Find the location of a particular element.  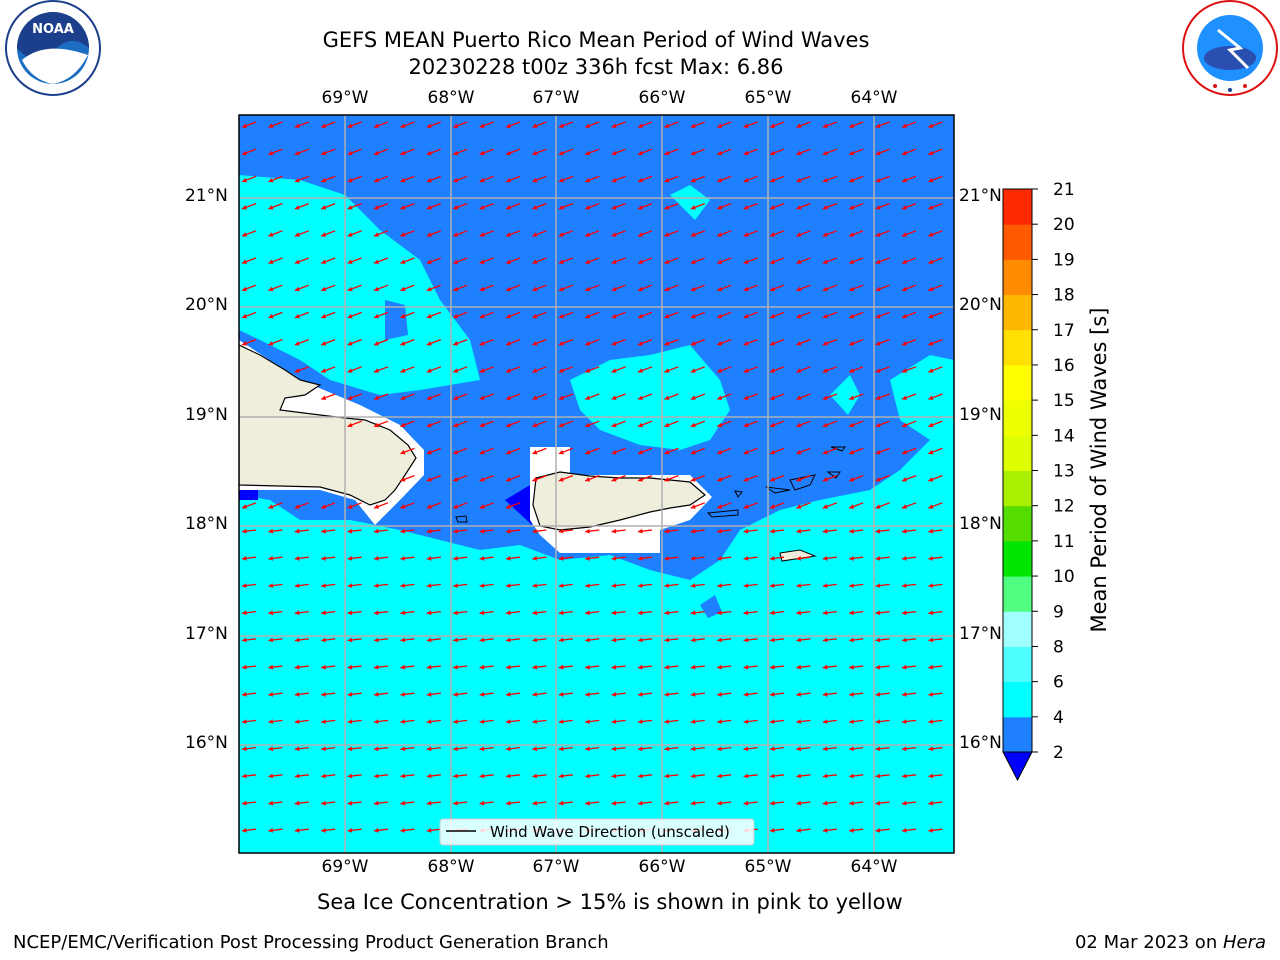

colorbar-label: Mean Period of Wind Waves [s] is located at coordinates (1099, 470).